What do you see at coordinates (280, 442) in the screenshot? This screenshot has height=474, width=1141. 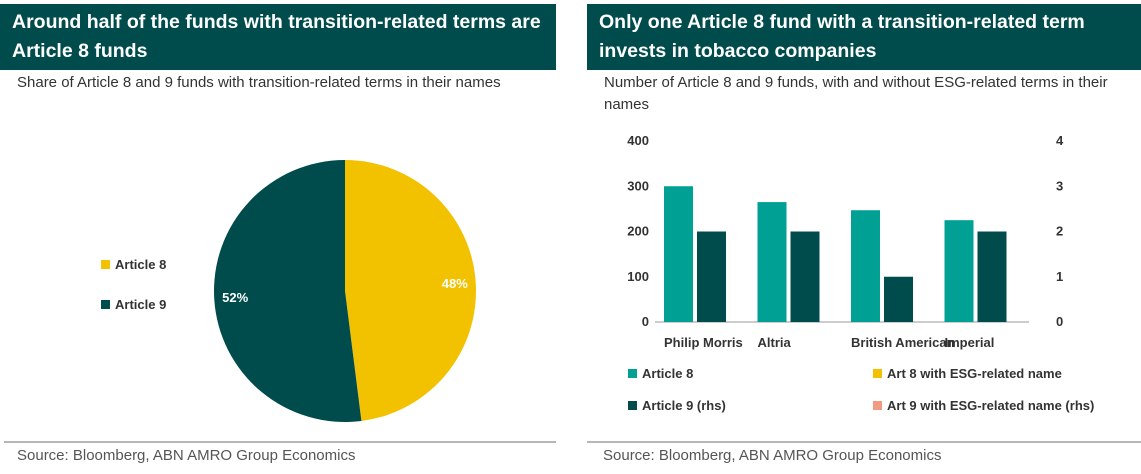 I see `left-footer-rule` at bounding box center [280, 442].